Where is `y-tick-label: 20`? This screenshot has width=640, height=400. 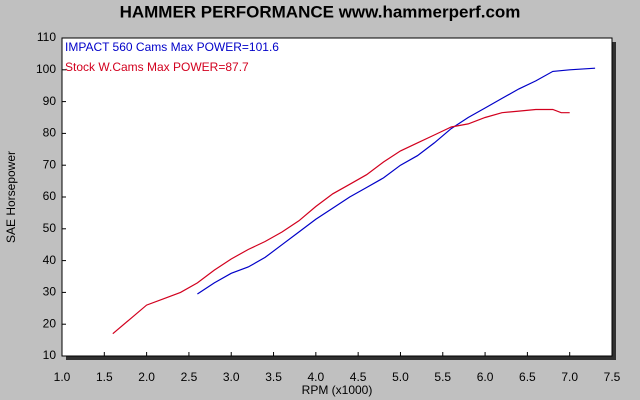 y-tick-label: 20 is located at coordinates (50, 323).